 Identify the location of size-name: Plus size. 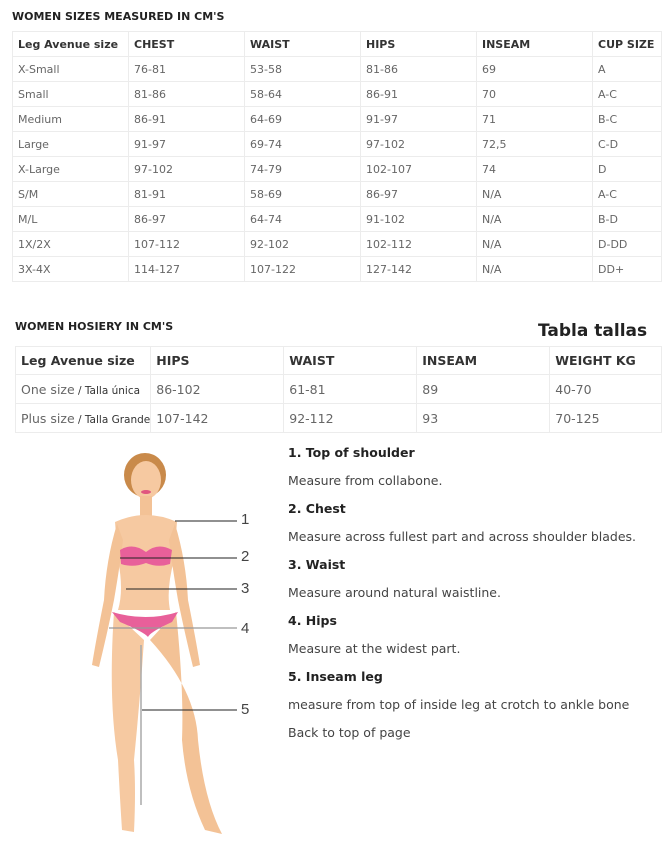
(48, 418).